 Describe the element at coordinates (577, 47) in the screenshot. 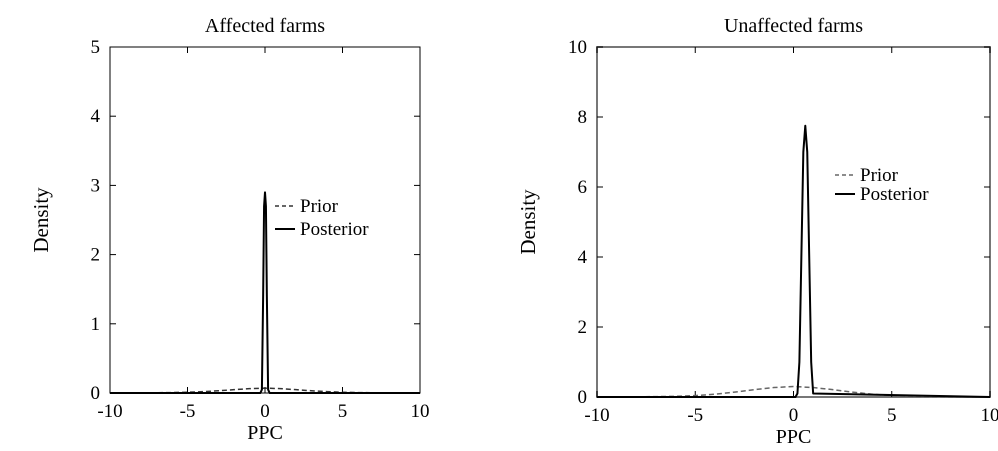

I see `y-tick-label: 10` at that location.